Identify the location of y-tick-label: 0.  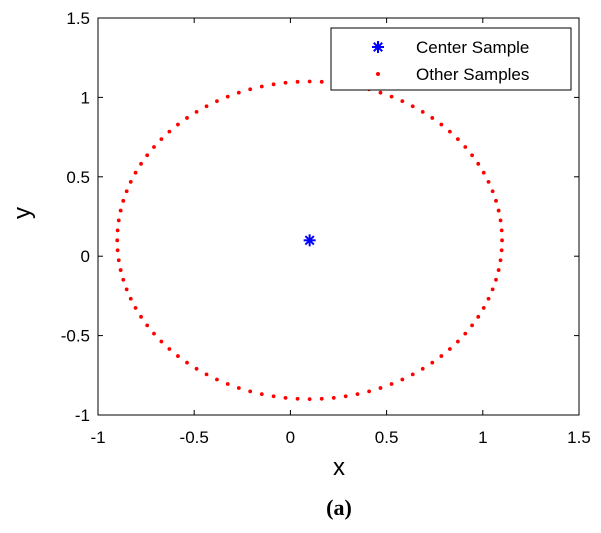
(85, 256).